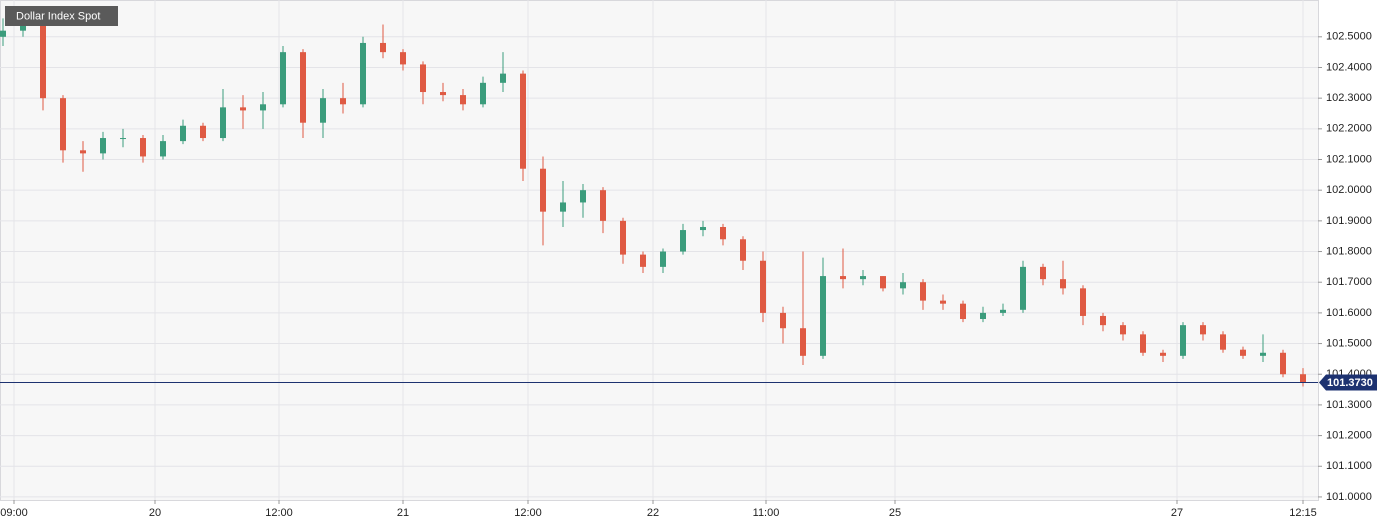 The width and height of the screenshot is (1395, 526). I want to click on y-tick-label: 101.0000, so click(1349, 497).